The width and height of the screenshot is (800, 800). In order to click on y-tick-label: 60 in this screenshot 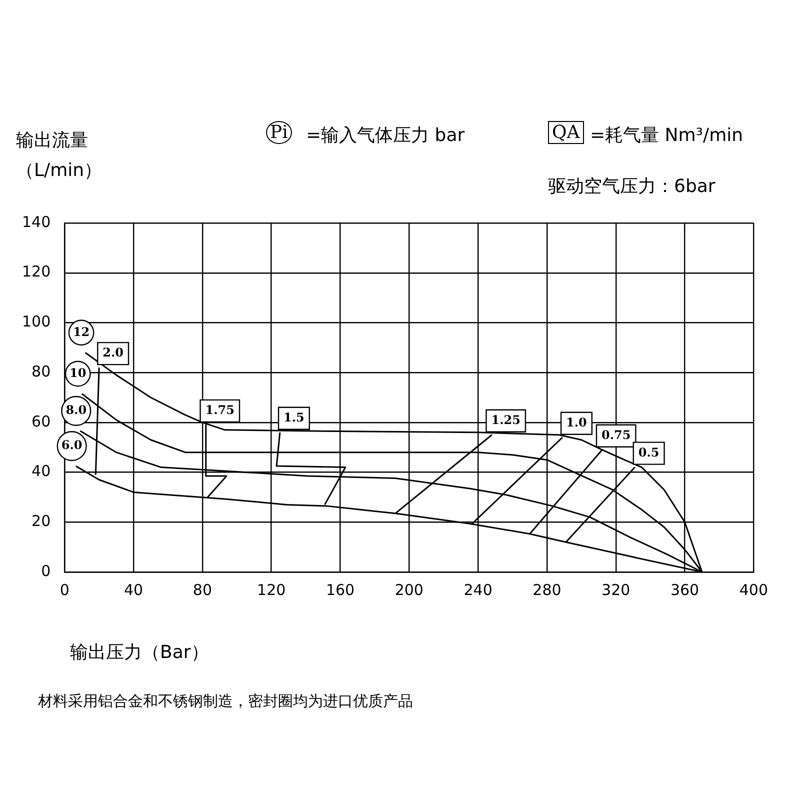, I will do `click(41, 421)`.